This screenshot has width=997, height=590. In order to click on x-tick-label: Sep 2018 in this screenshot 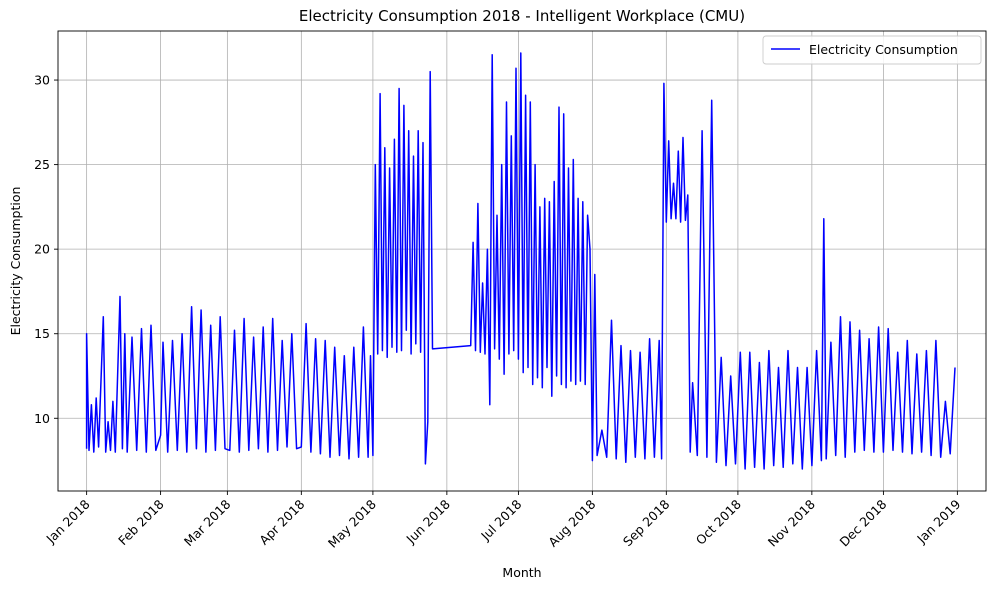, I will do `click(646, 522)`.